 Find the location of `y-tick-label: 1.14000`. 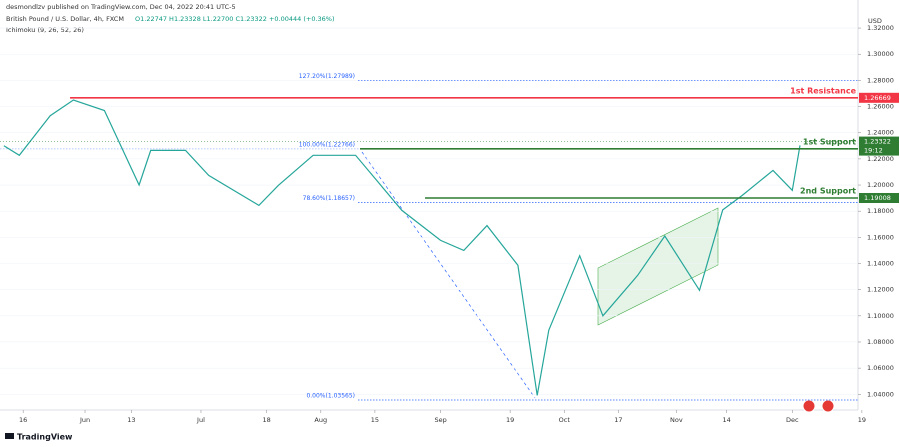

y-tick-label: 1.14000 is located at coordinates (880, 264).